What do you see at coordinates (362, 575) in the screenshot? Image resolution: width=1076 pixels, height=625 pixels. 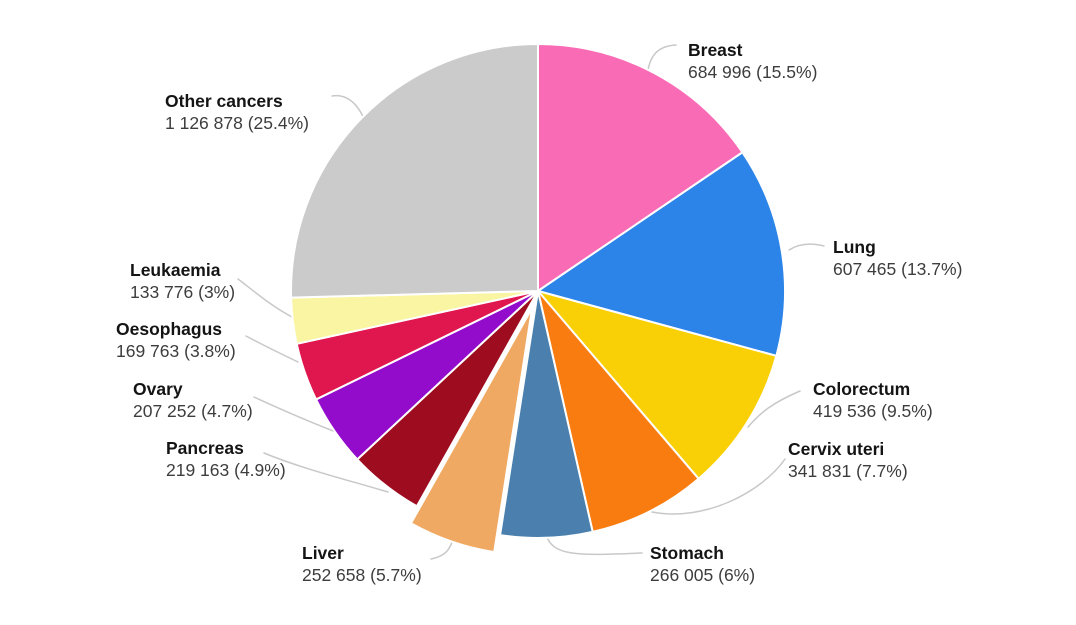 I see `slice-value: 252 658 (5.7%)` at bounding box center [362, 575].